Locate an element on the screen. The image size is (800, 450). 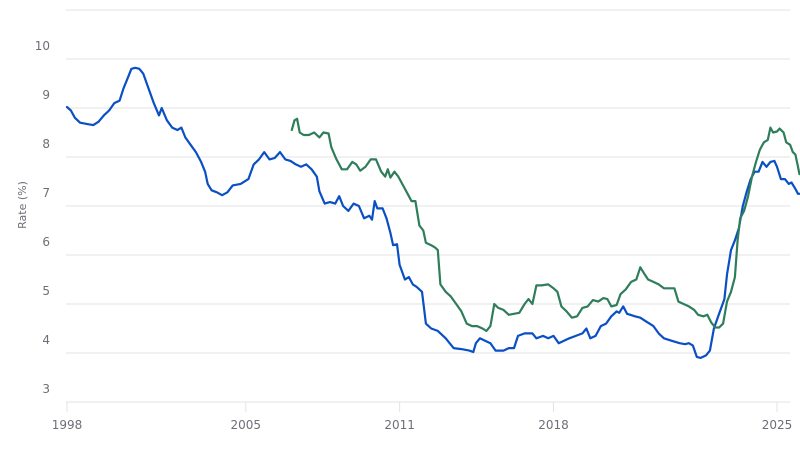
y-tick-label: 6 is located at coordinates (46, 242).